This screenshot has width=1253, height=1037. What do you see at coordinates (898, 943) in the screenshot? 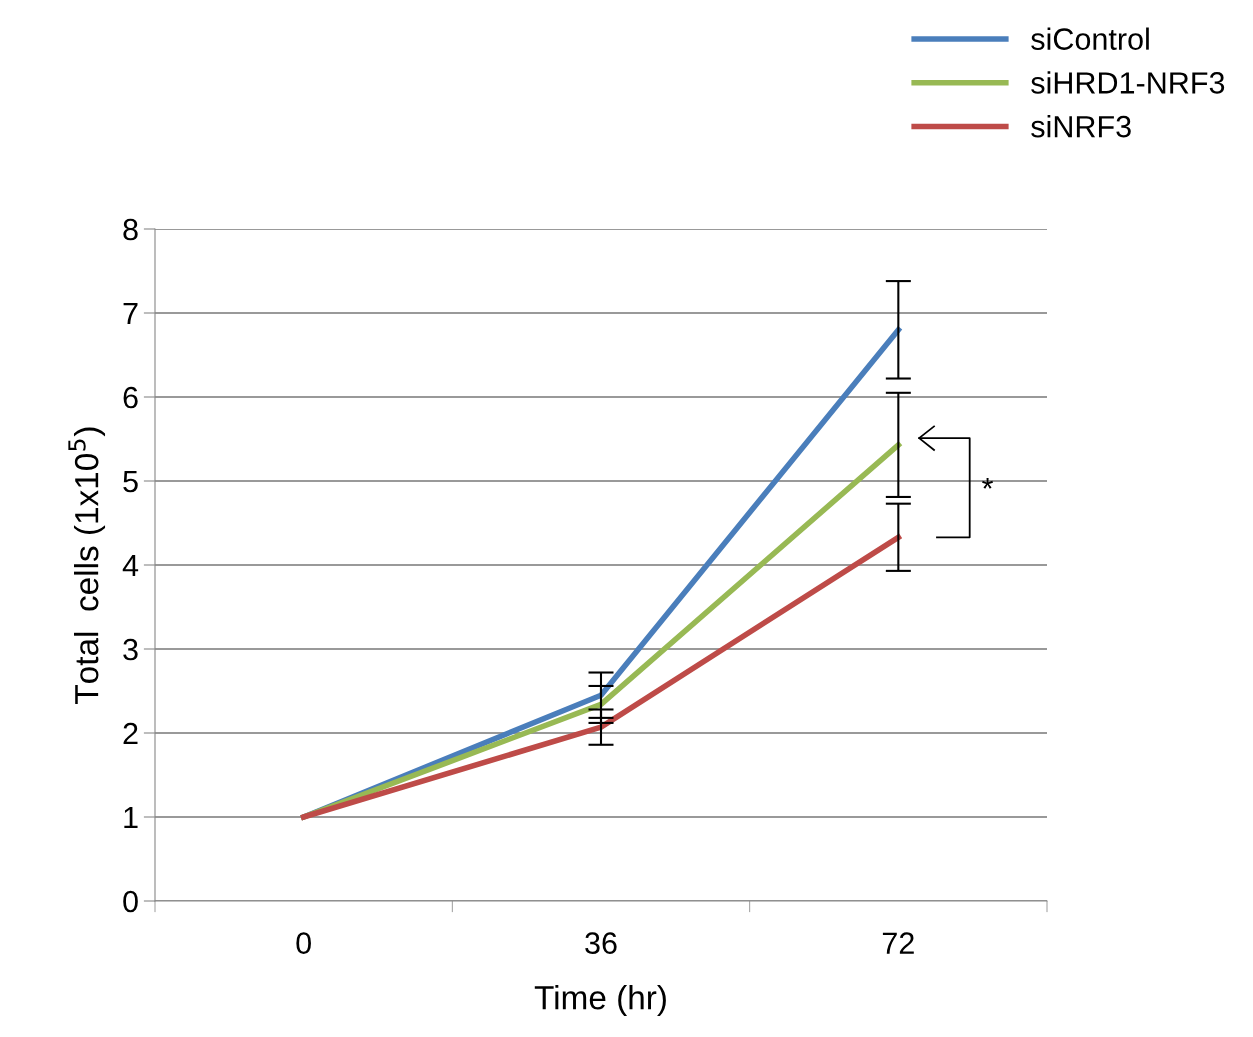
I see `x-tick-label: 72` at bounding box center [898, 943].